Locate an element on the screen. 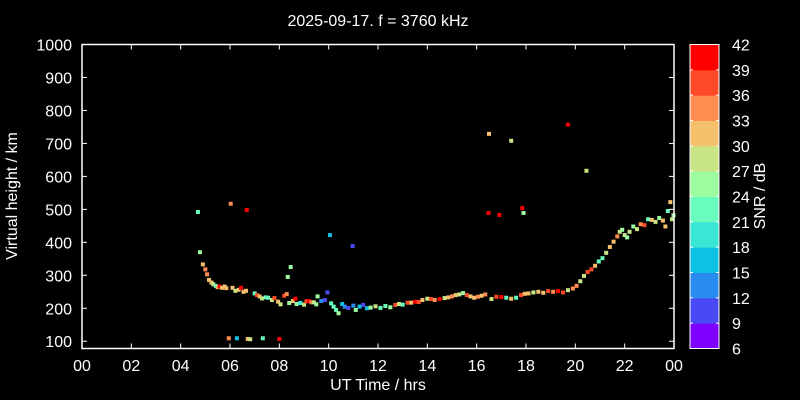 The width and height of the screenshot is (800, 400). colorbar-tick-label: 42 is located at coordinates (741, 46).